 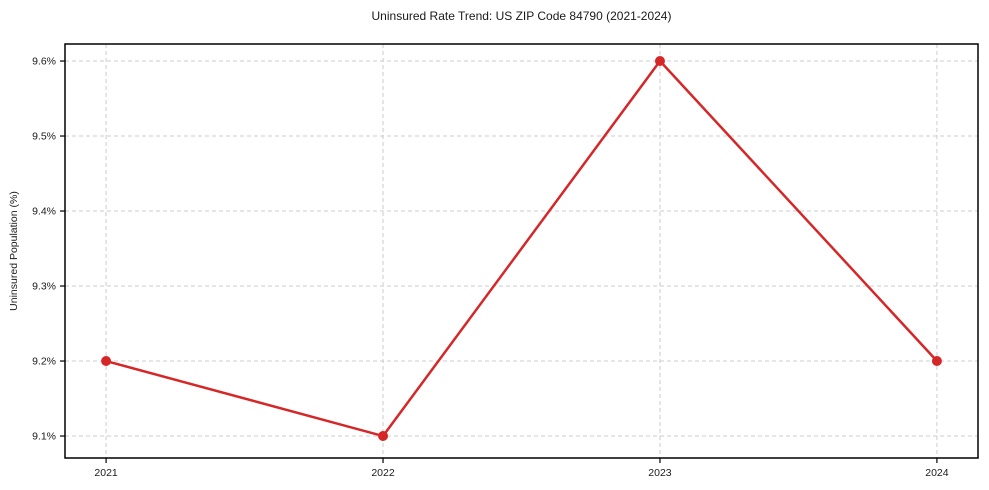 What do you see at coordinates (44, 287) in the screenshot?
I see `y-tick-label: 9.3%` at bounding box center [44, 287].